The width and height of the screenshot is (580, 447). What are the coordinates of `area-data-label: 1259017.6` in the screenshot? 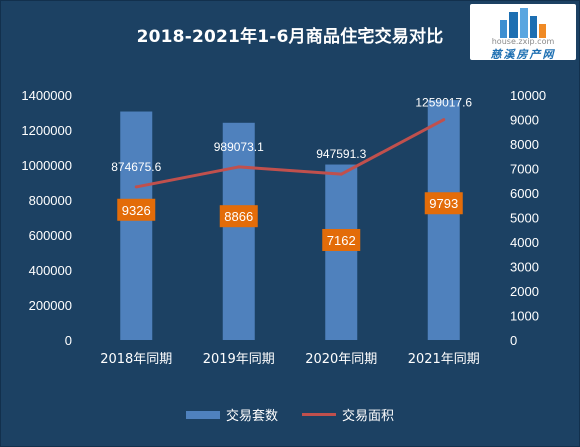 It's located at (443, 103).